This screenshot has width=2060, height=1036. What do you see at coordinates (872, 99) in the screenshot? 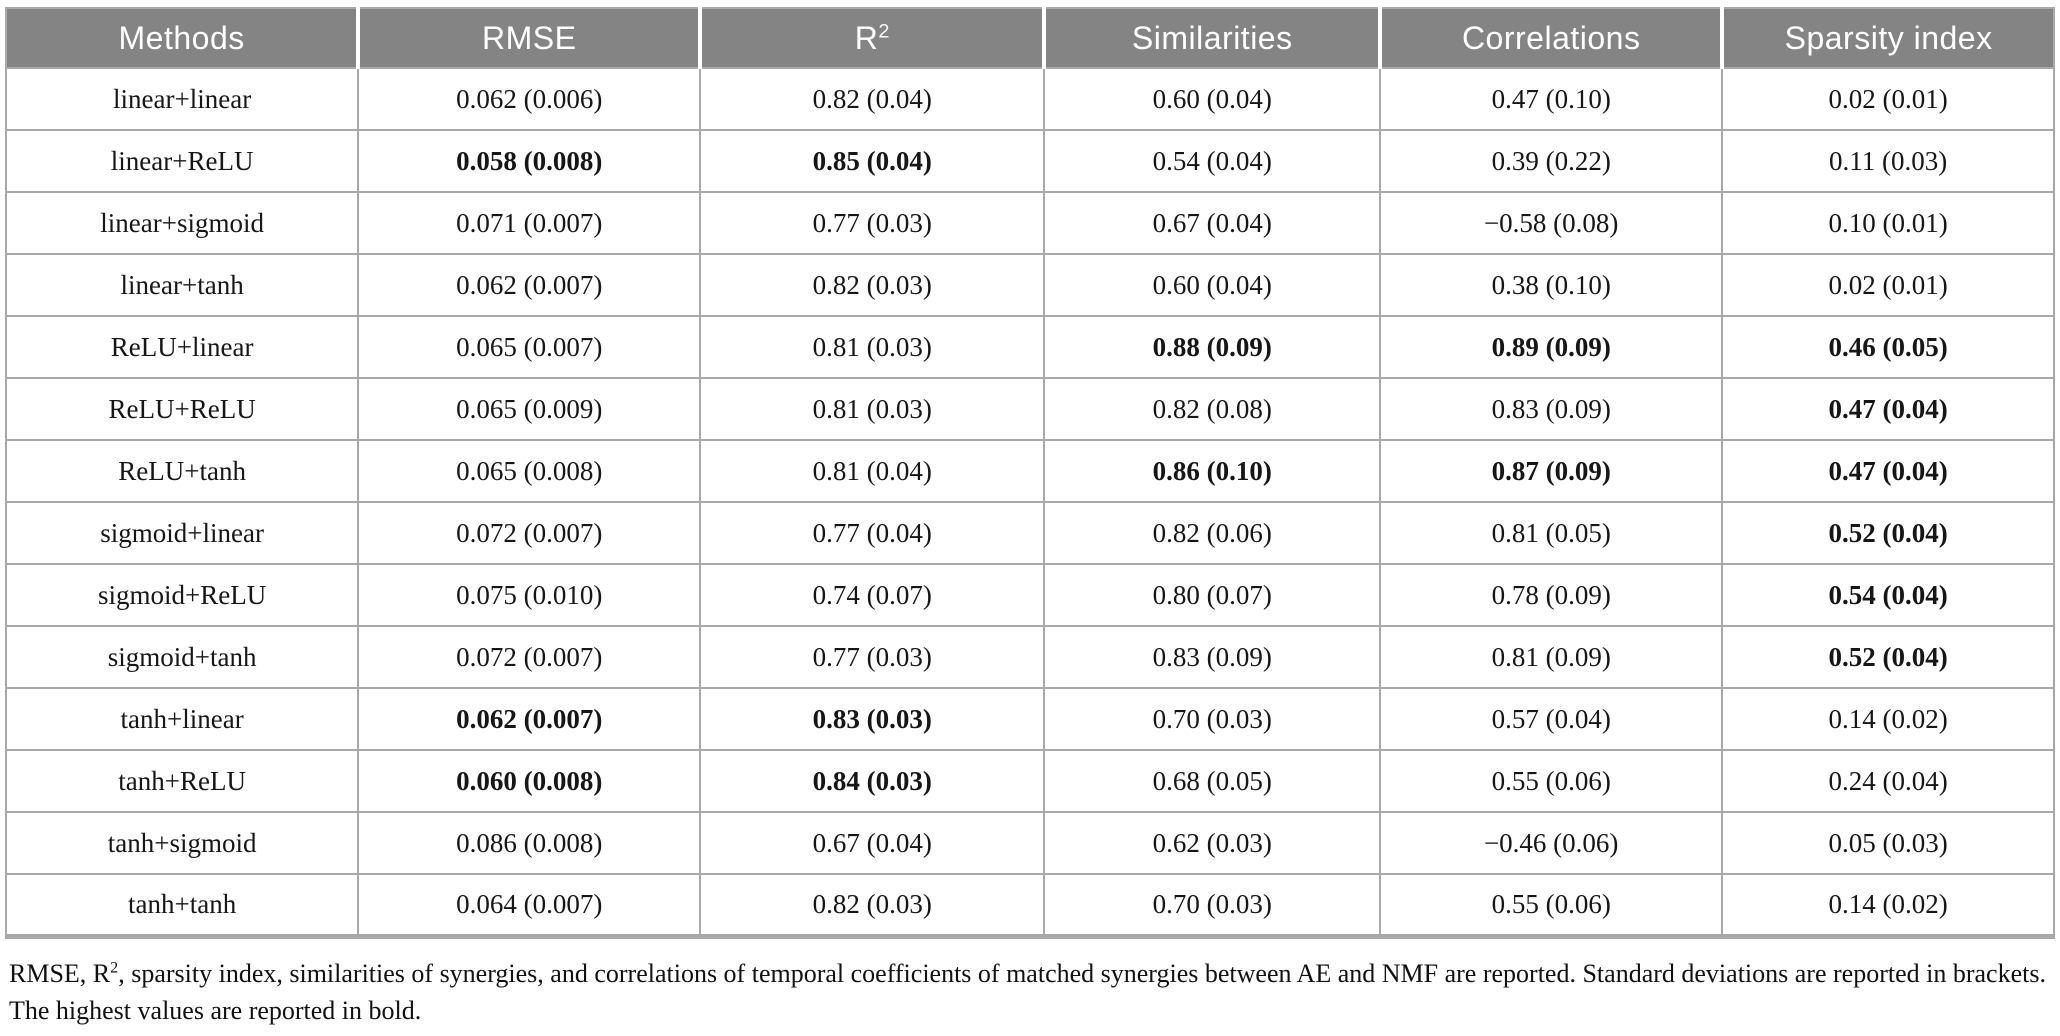
I see `value-cell: 0.82 (0.04)` at bounding box center [872, 99].